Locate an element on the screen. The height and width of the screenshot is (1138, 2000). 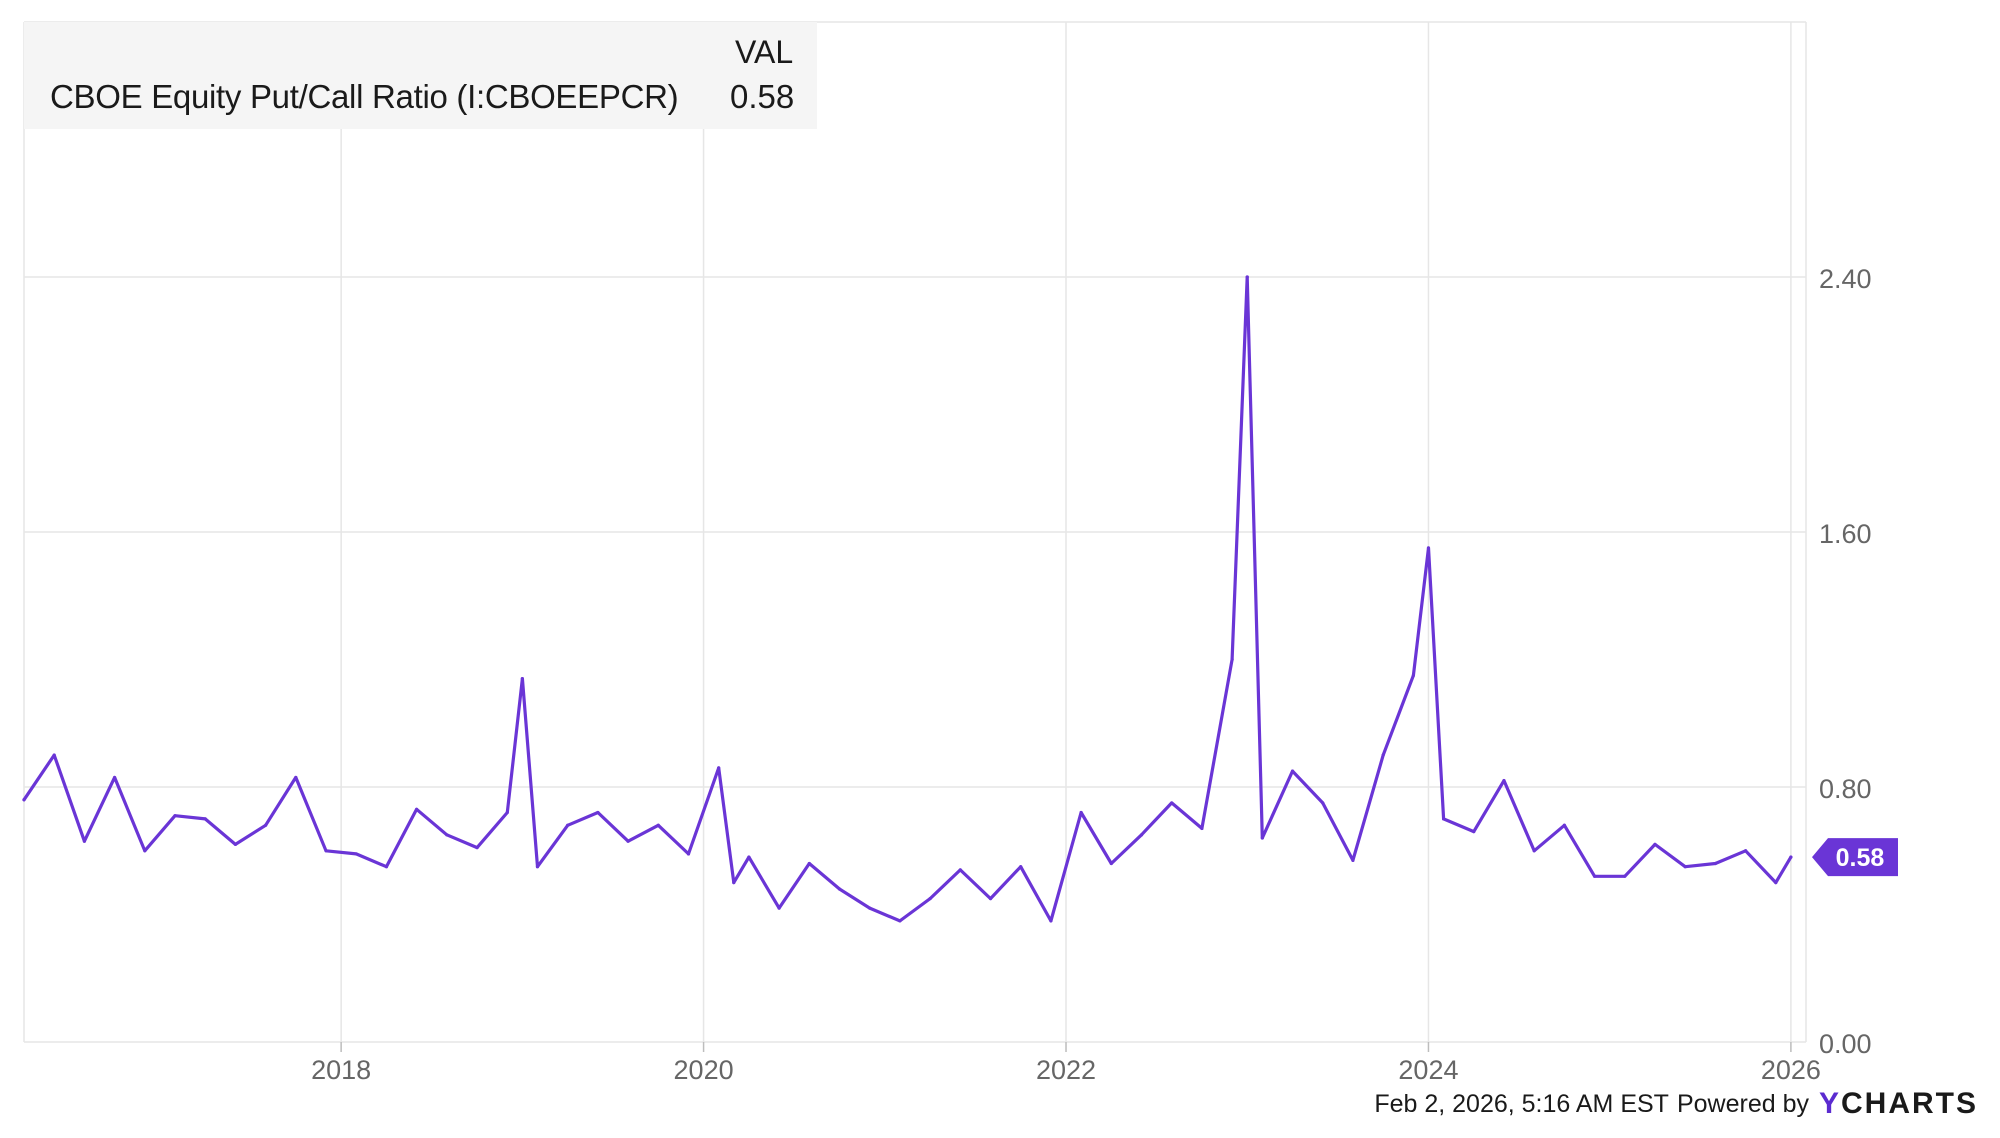
y-tick-label: 2.40 is located at coordinates (1845, 279).